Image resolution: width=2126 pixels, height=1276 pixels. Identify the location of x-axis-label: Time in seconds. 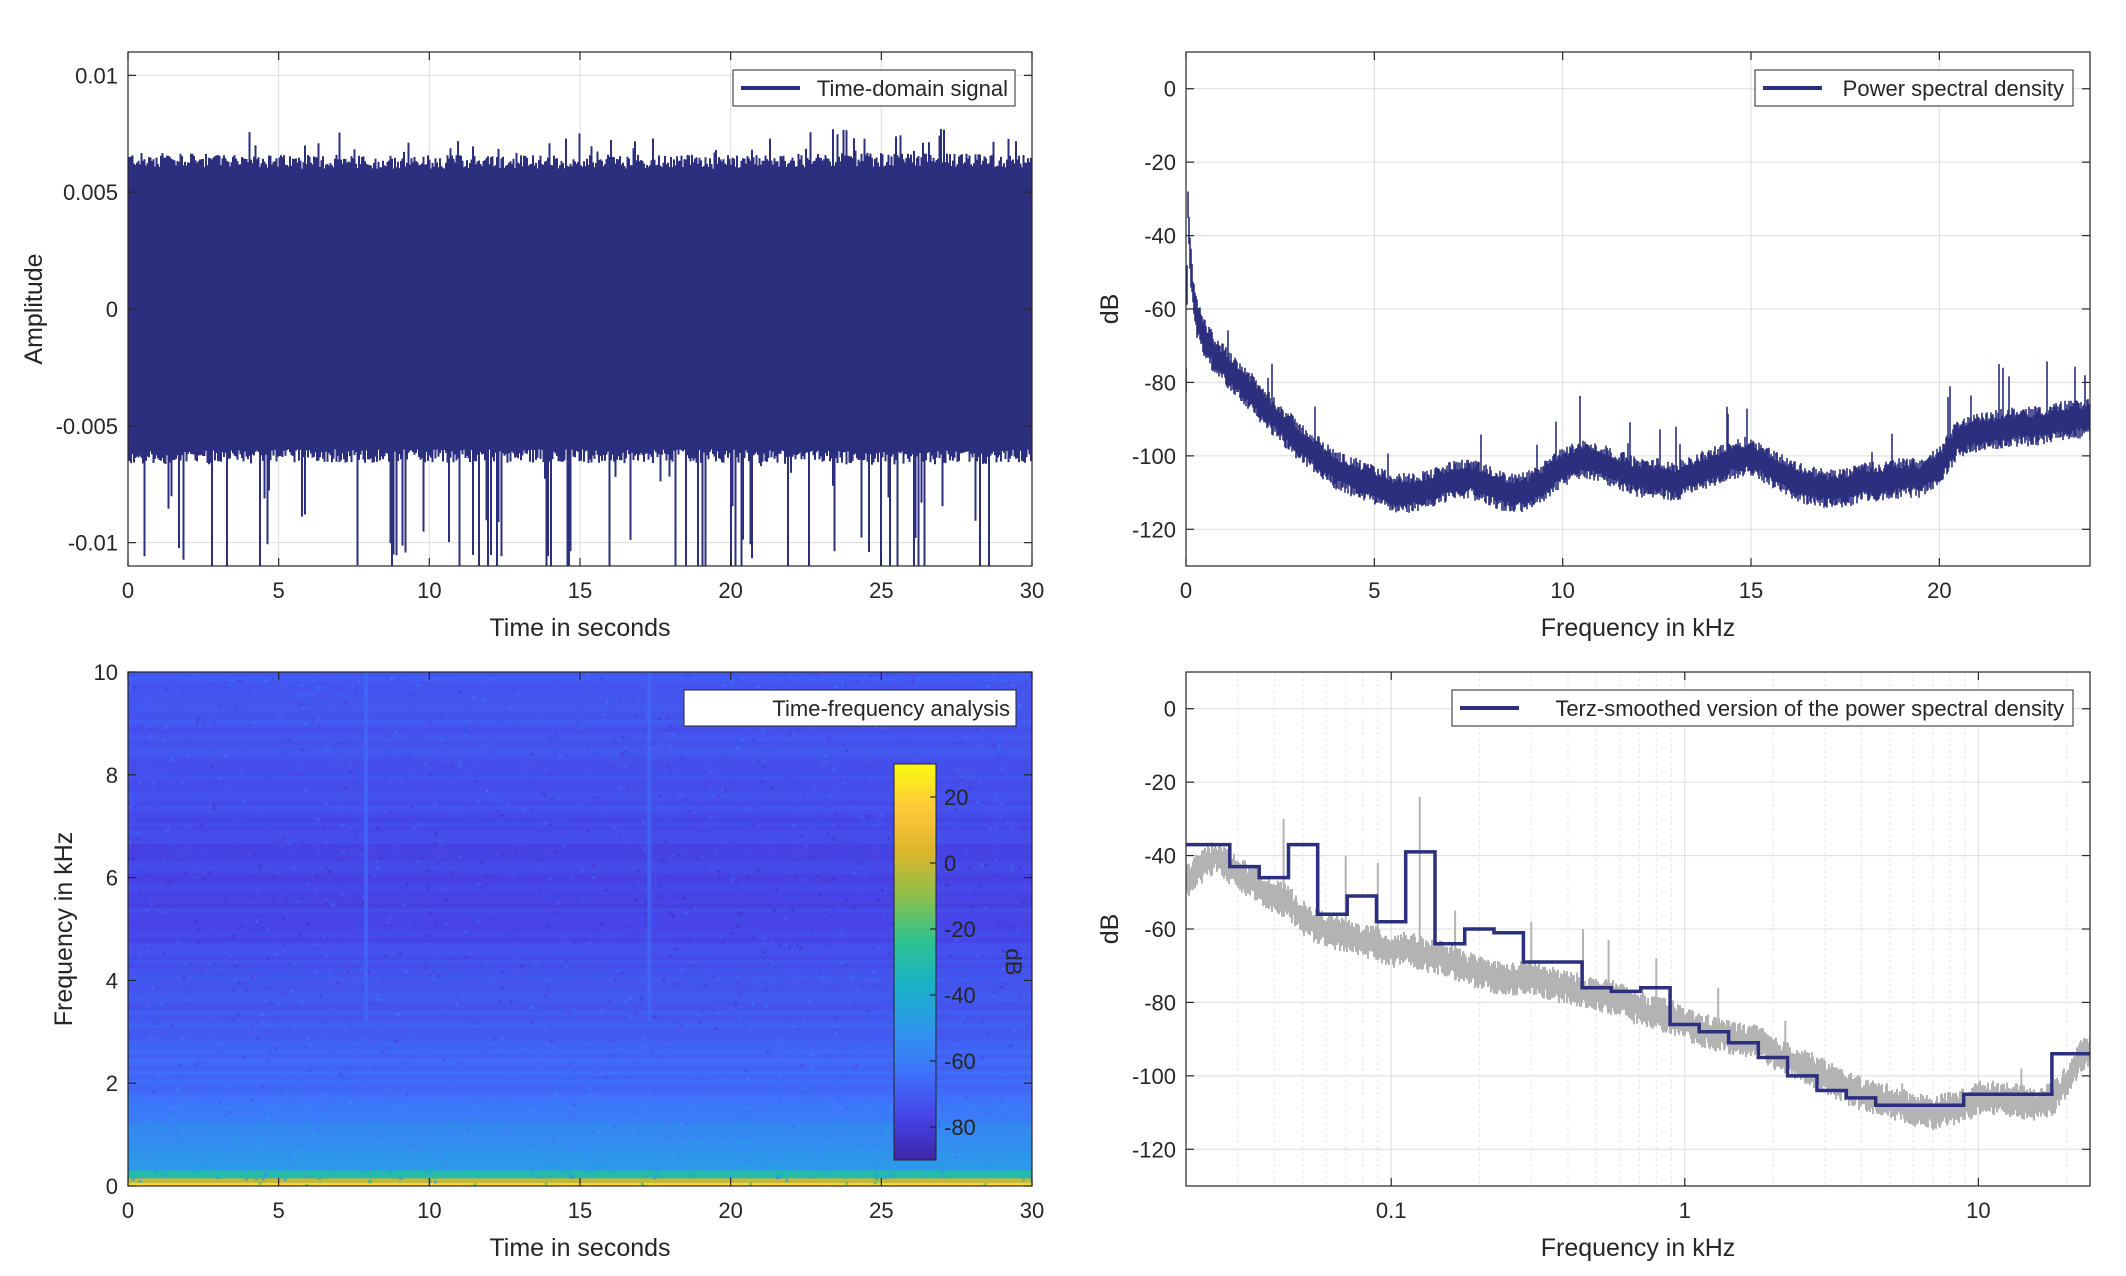
(579, 1248).